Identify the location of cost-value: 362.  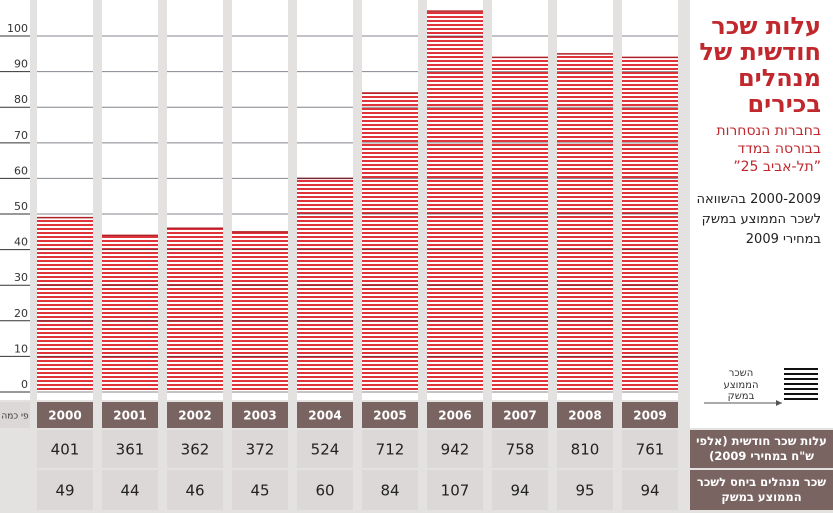
(195, 450).